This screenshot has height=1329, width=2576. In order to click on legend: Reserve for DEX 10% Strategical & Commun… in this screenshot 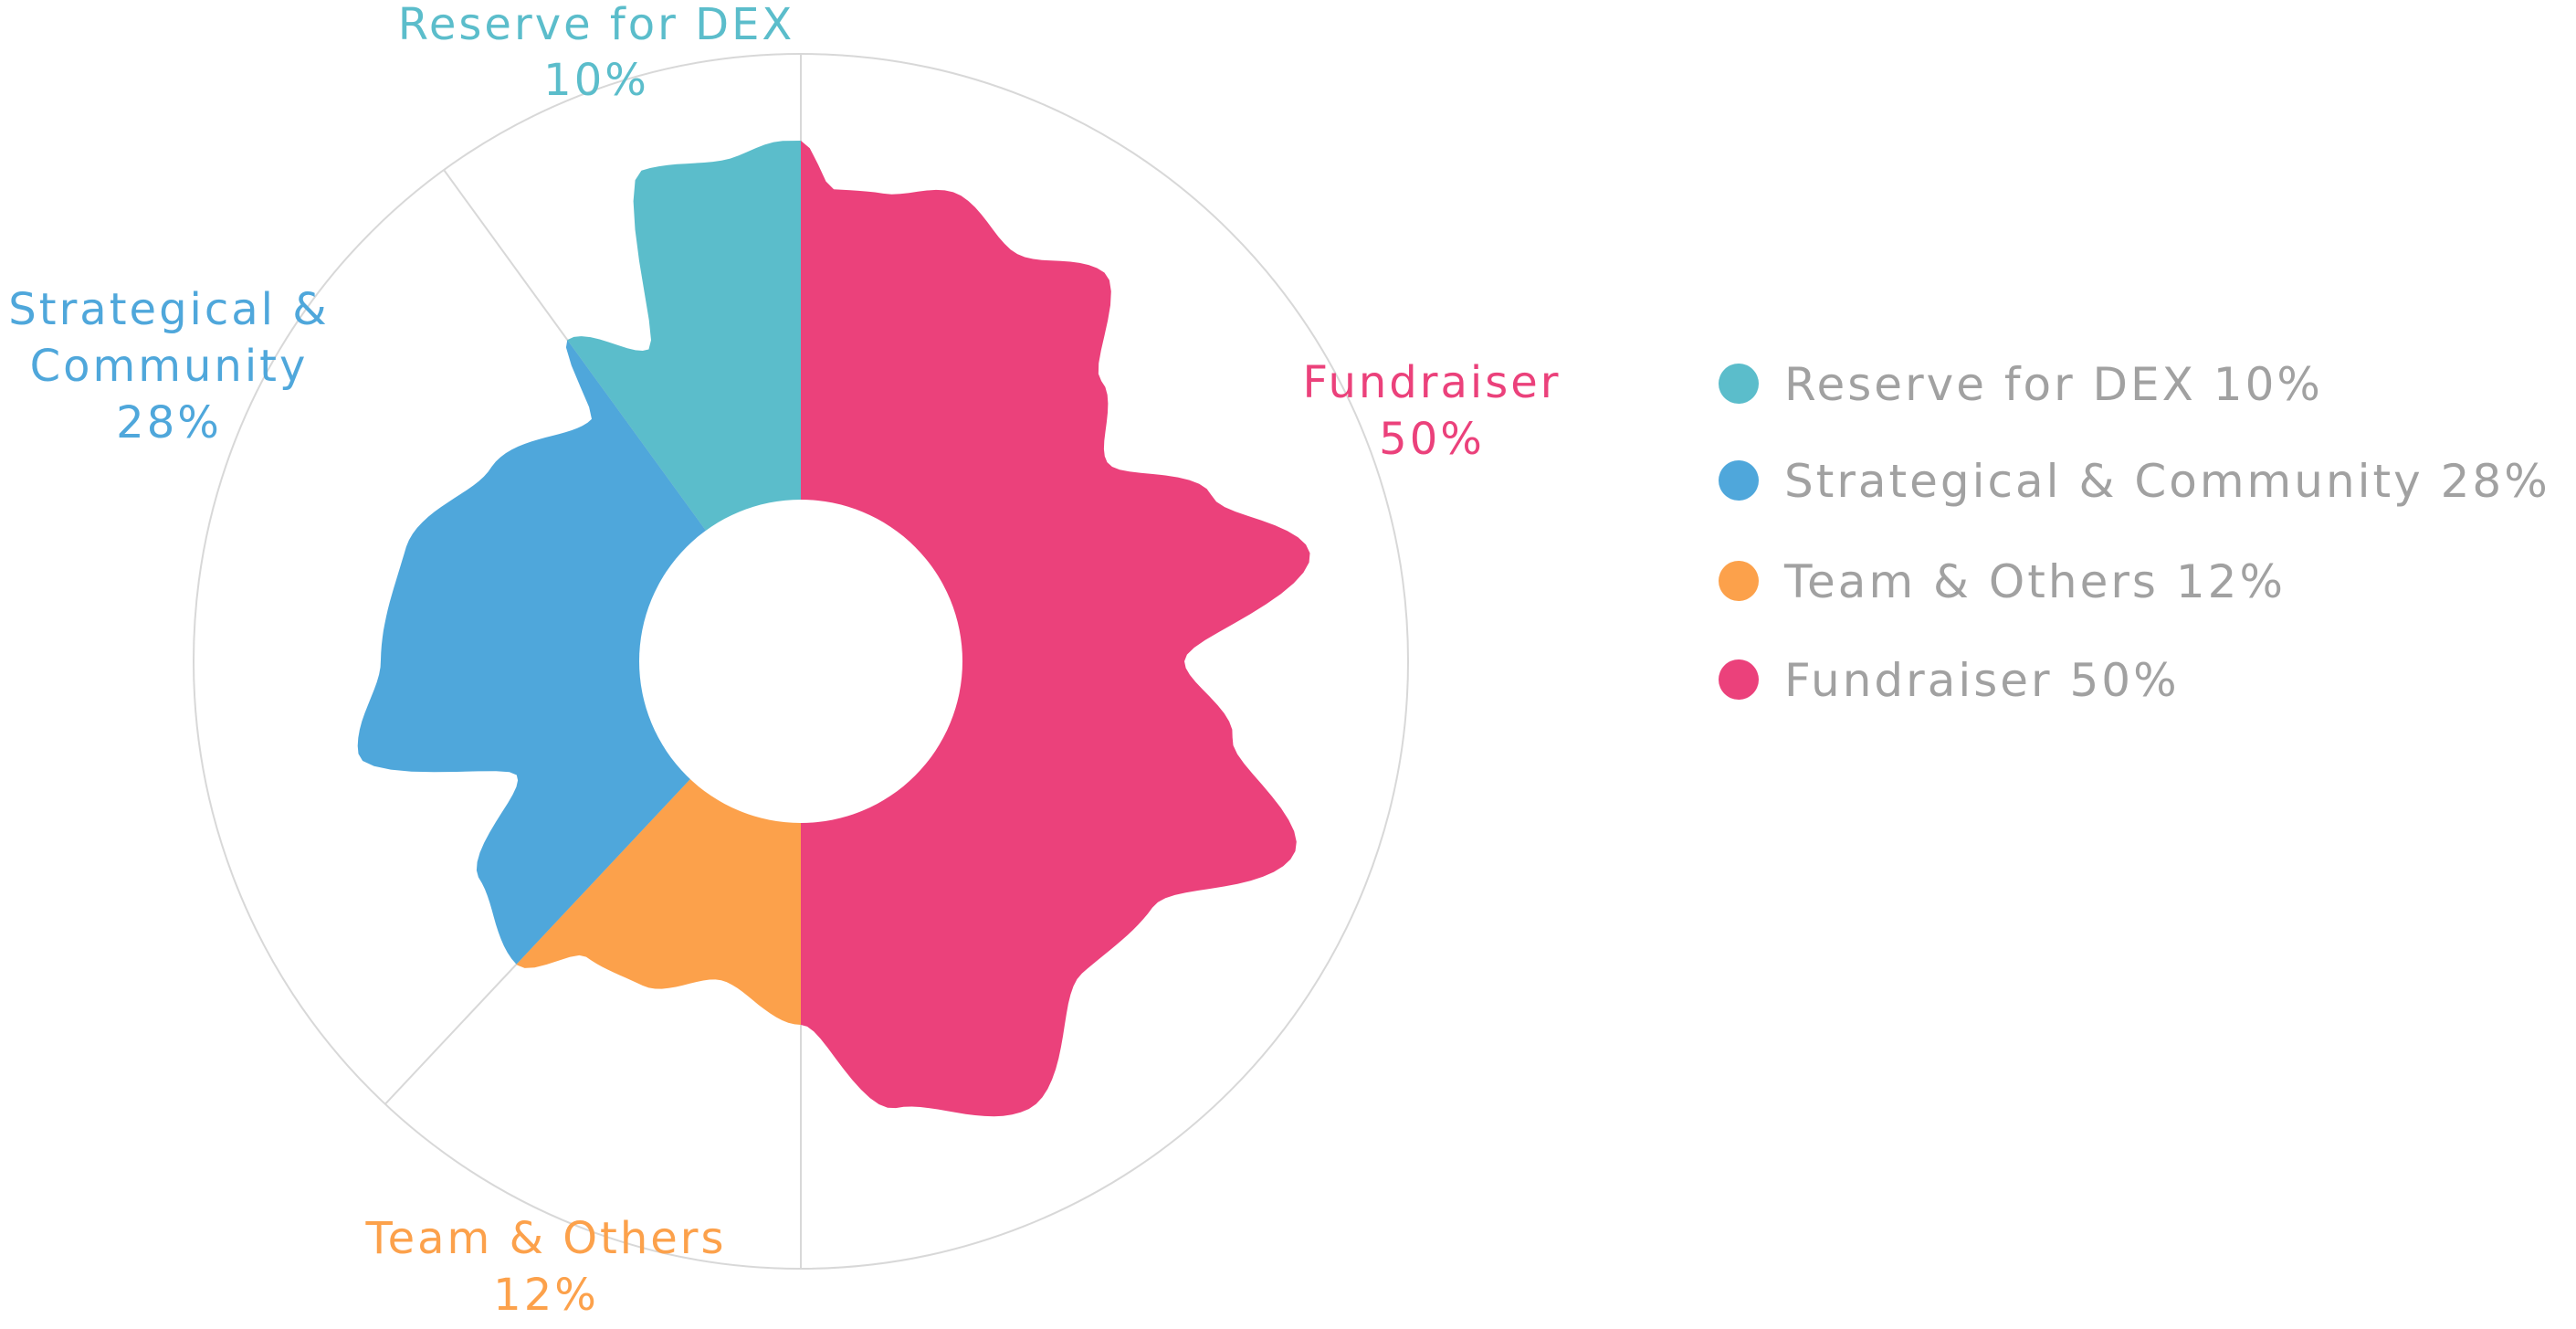, I will do `click(2134, 532)`.